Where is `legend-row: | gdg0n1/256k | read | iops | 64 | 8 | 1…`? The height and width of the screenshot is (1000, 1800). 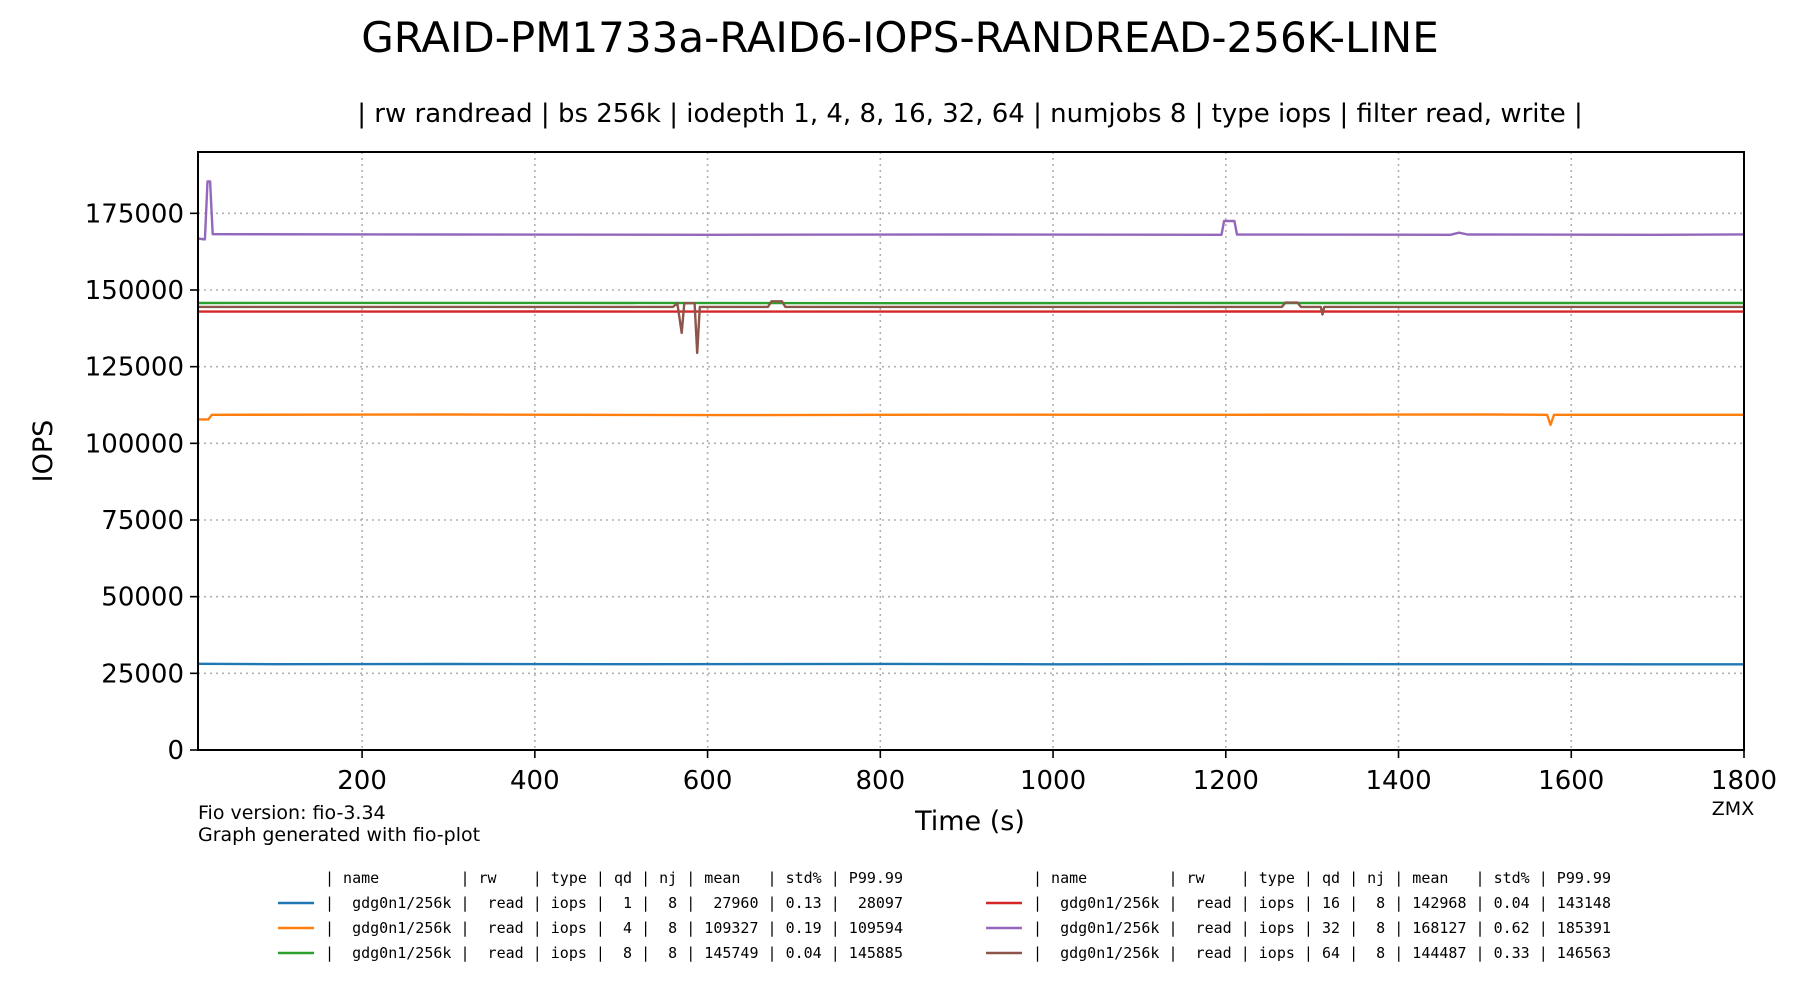 legend-row: | gdg0n1/256k | read | iops | 64 | 8 | 1… is located at coordinates (1322, 953).